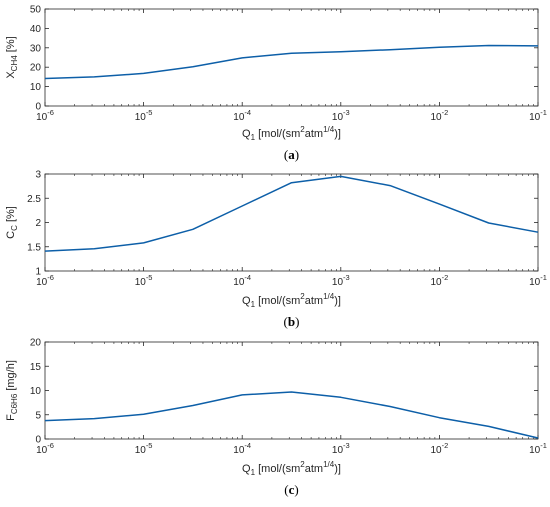 Image resolution: width=550 pixels, height=507 pixels. Describe the element at coordinates (12, 57) in the screenshot. I see `y-axis-label: XCH4 [%]` at that location.